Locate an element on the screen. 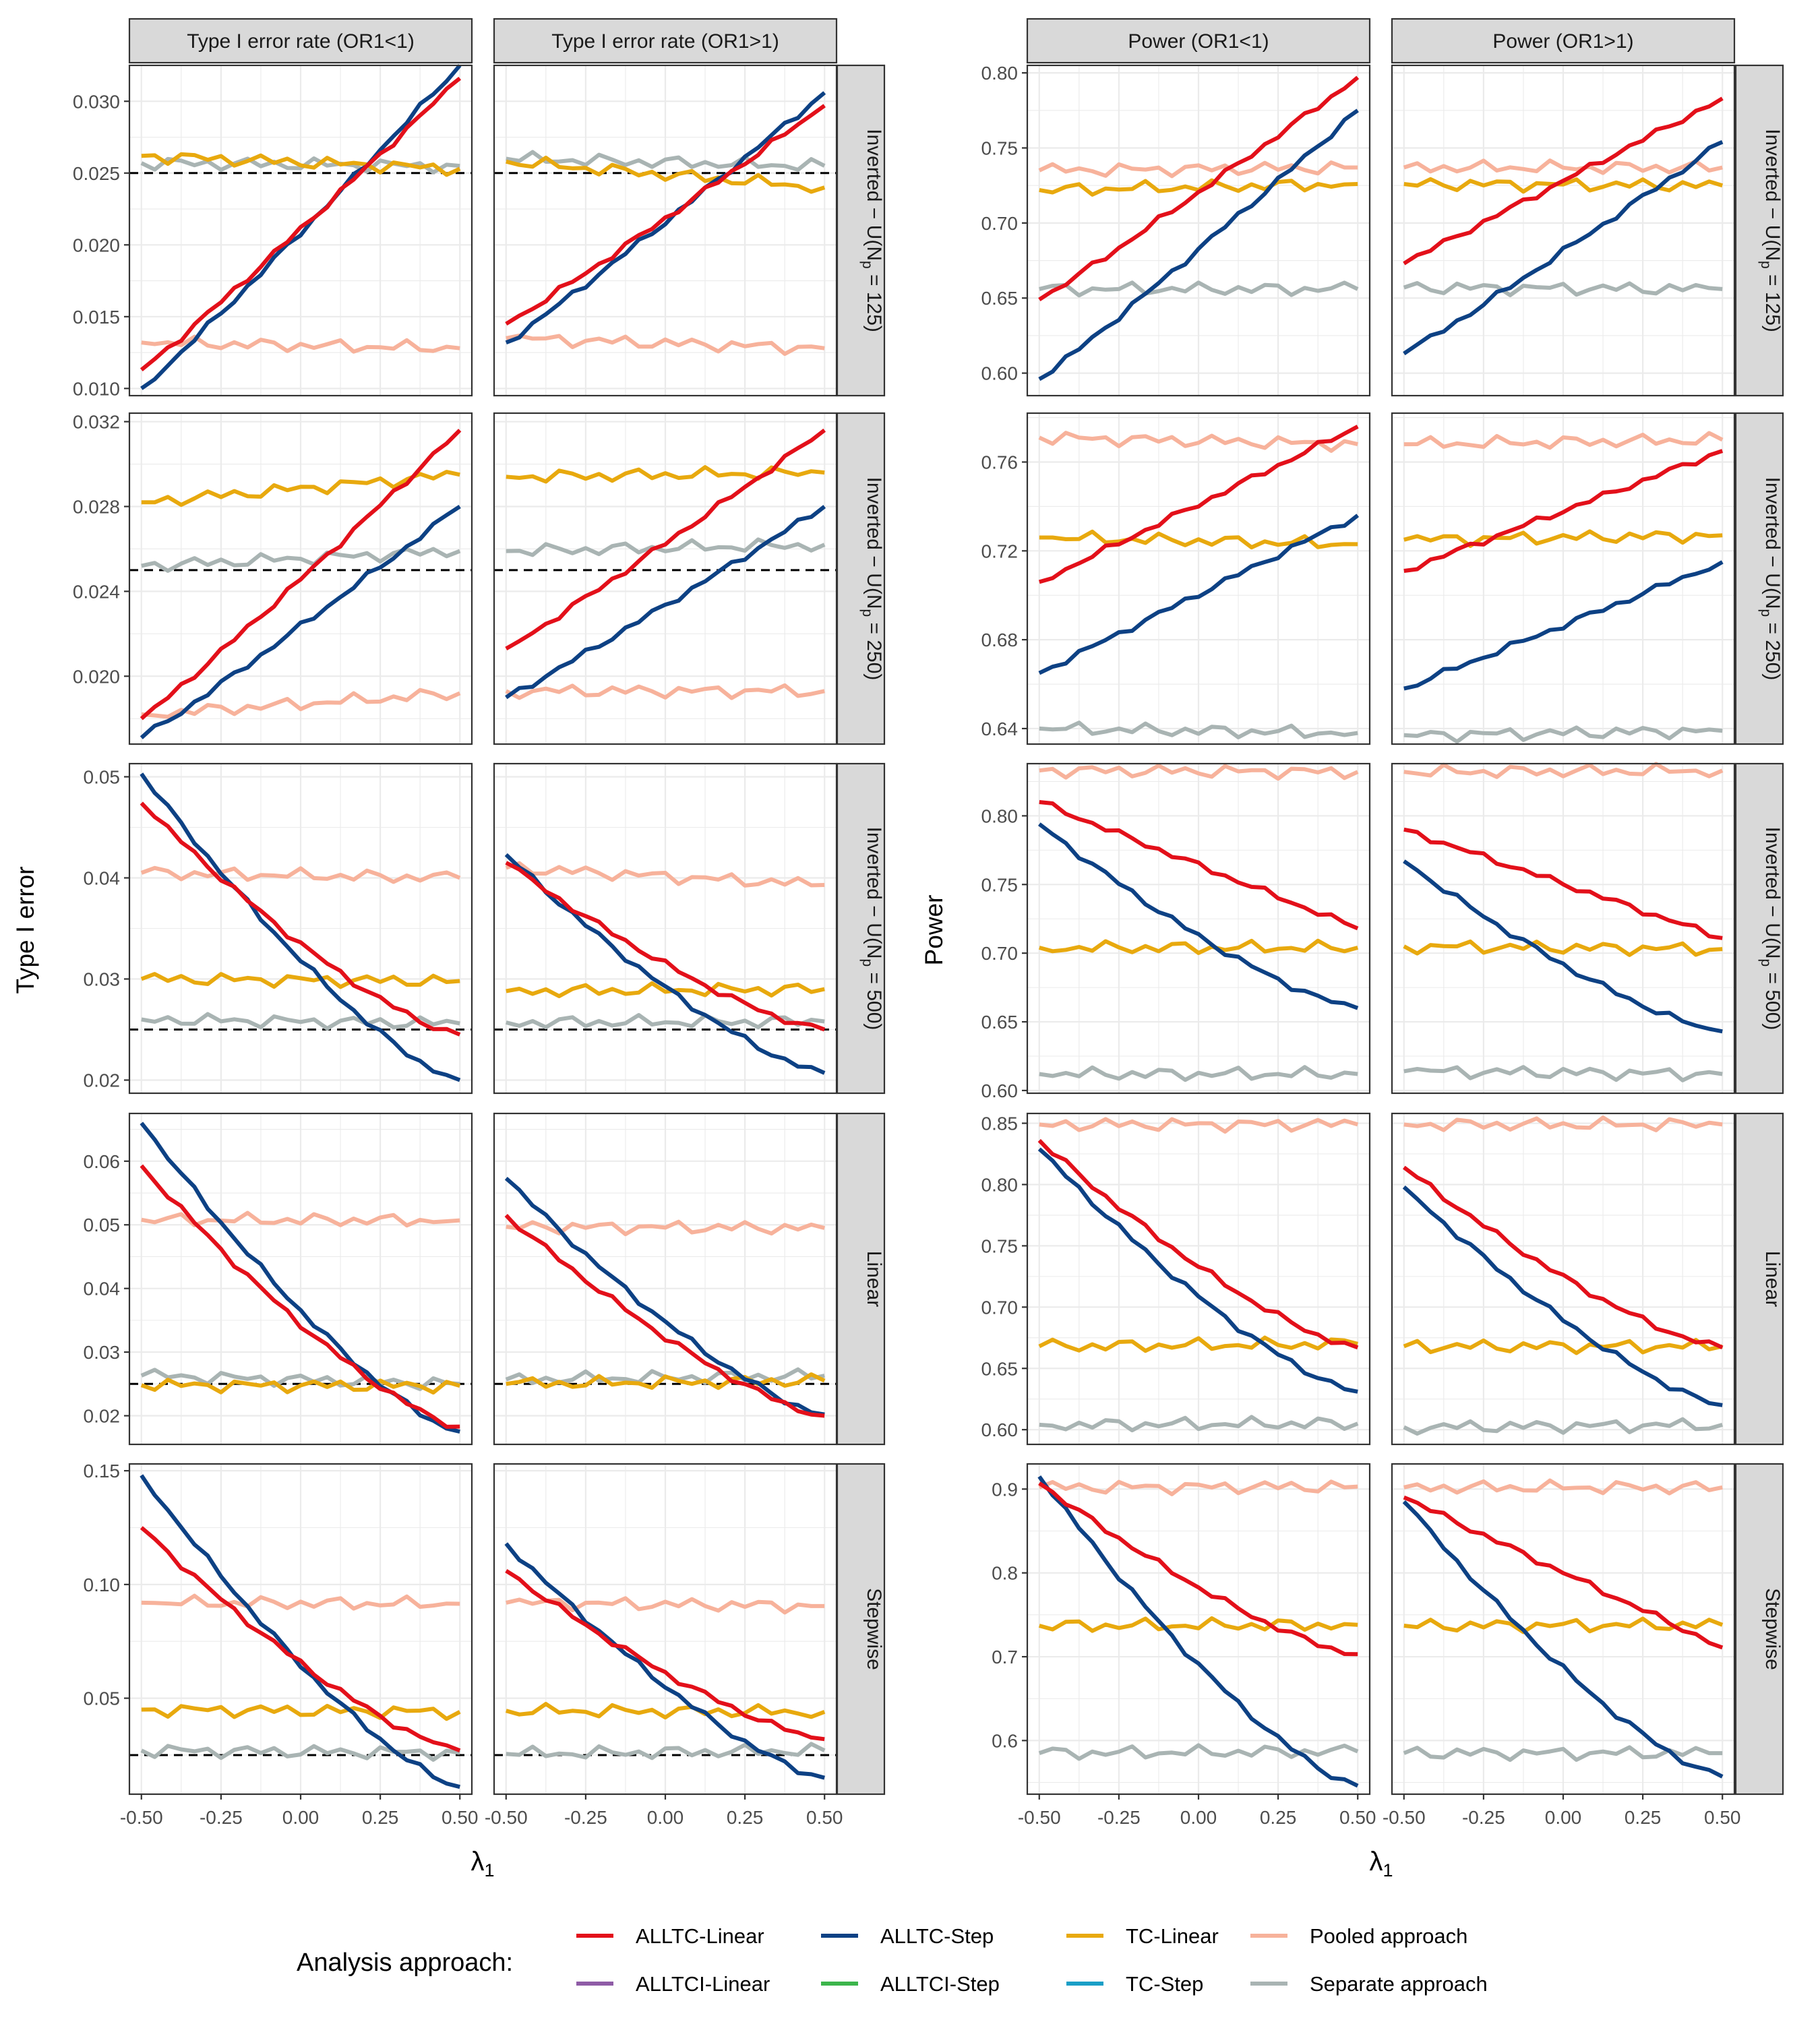  row-strip-main: Stepwise is located at coordinates (874, 1629).